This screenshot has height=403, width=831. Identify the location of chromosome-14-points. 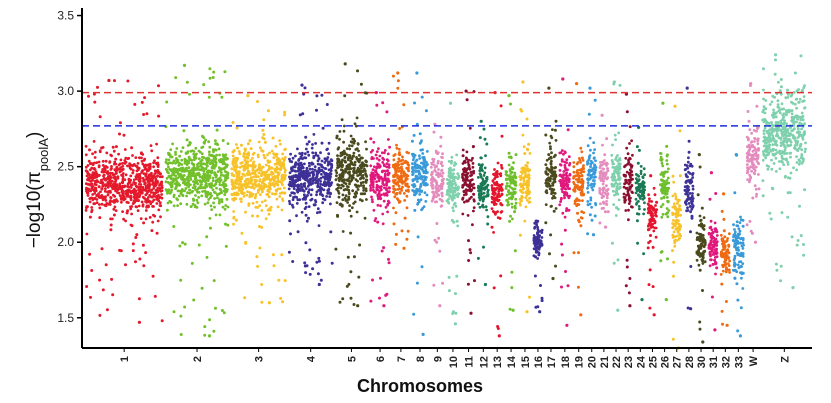
(511, 203).